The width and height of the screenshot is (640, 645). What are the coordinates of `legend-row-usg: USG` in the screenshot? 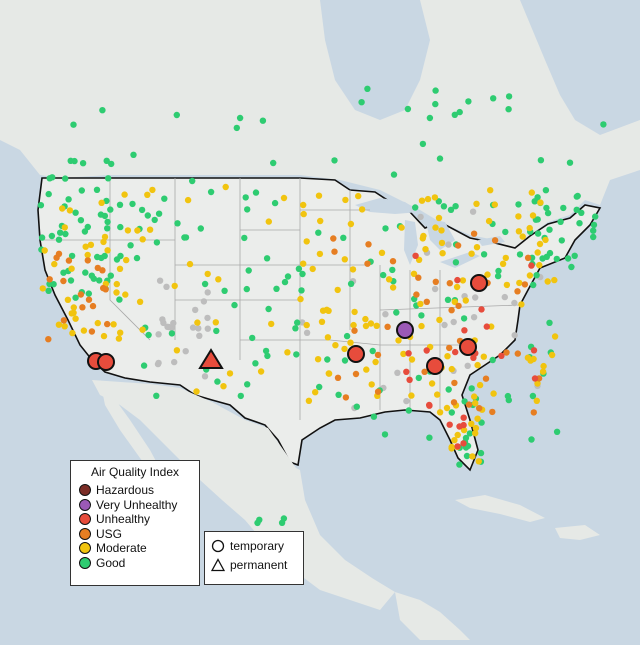 It's located at (135, 534).